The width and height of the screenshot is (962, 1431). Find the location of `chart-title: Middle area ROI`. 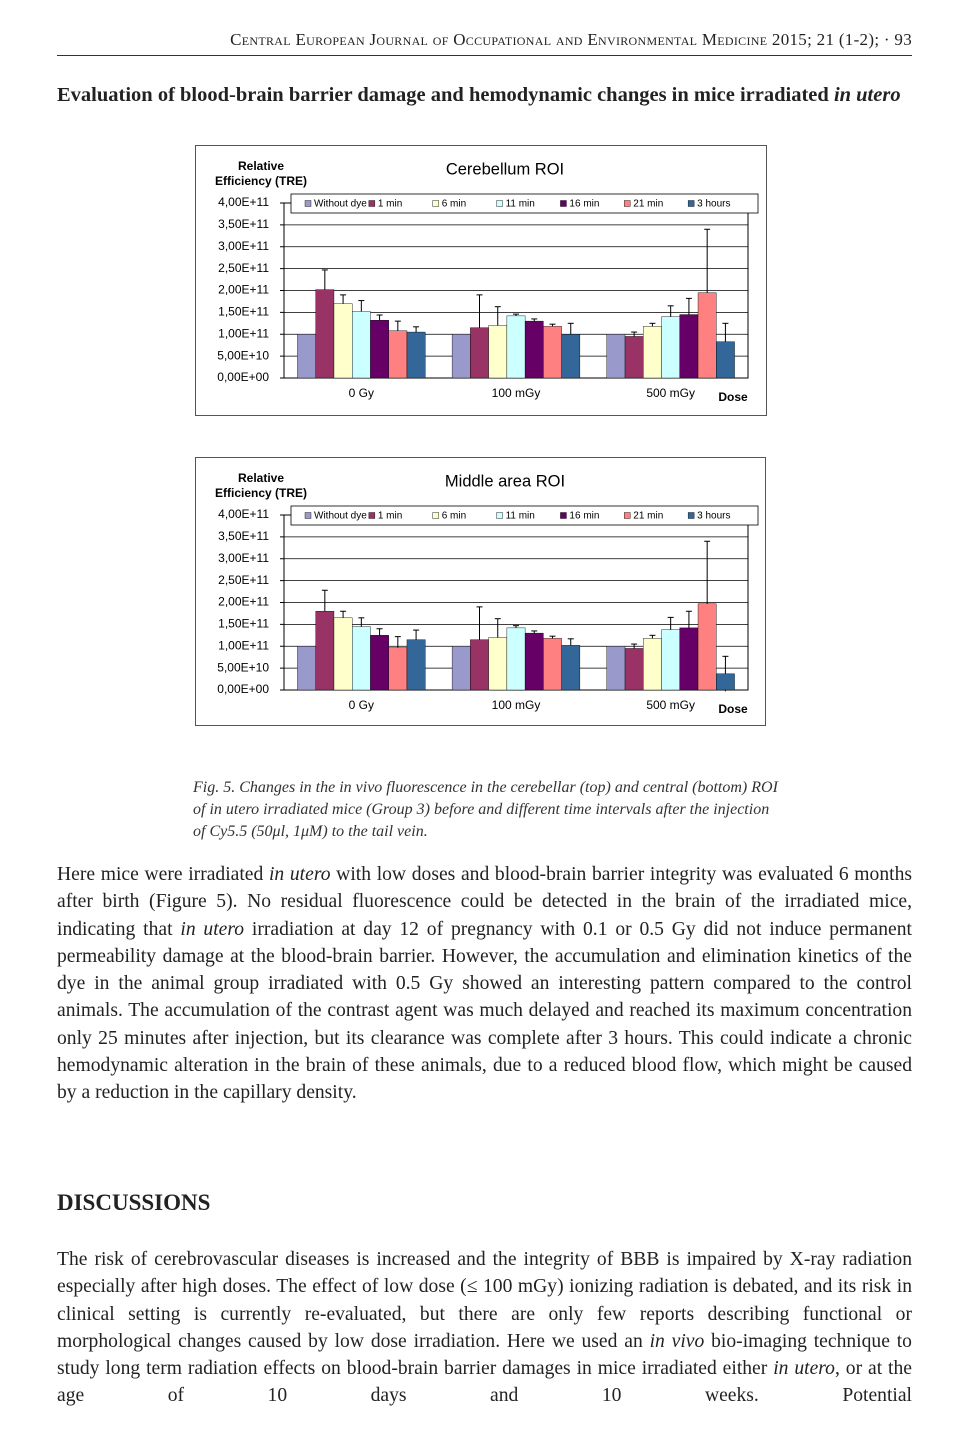

chart-title: Middle area ROI is located at coordinates (505, 481).